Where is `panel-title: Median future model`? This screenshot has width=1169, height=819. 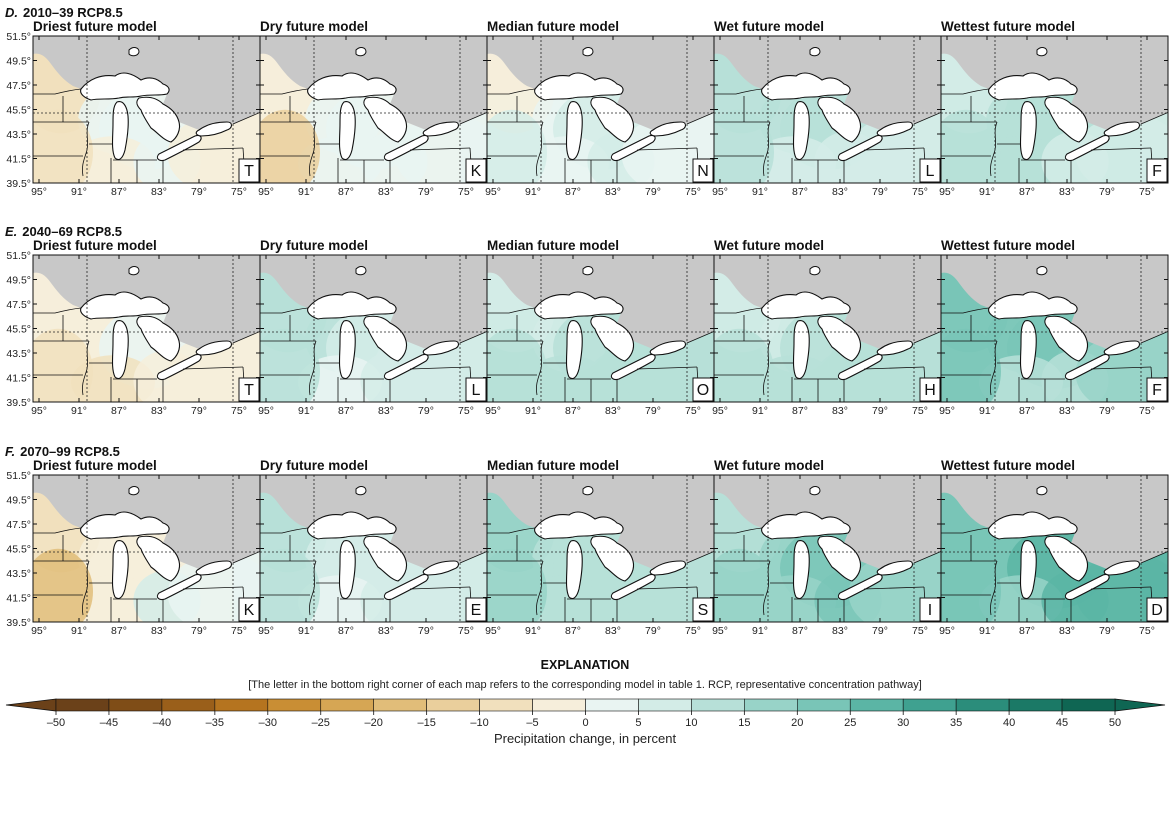 panel-title: Median future model is located at coordinates (553, 26).